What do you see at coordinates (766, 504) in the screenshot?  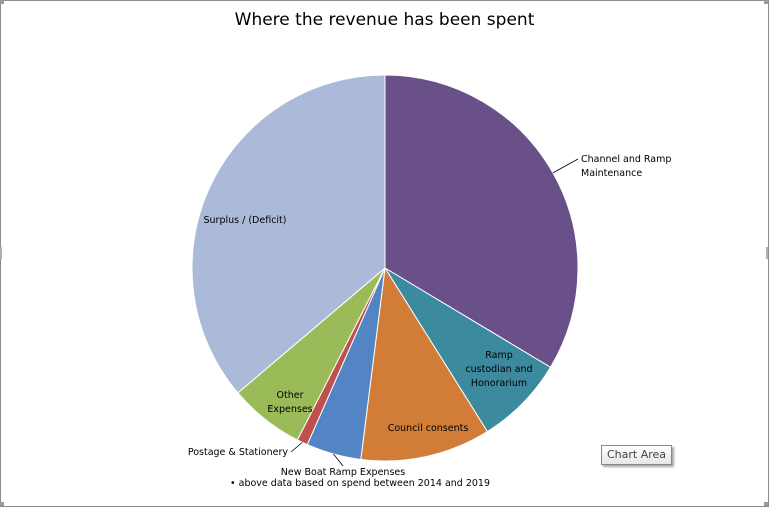 I see `resize-handle-bottom-right` at bounding box center [766, 504].